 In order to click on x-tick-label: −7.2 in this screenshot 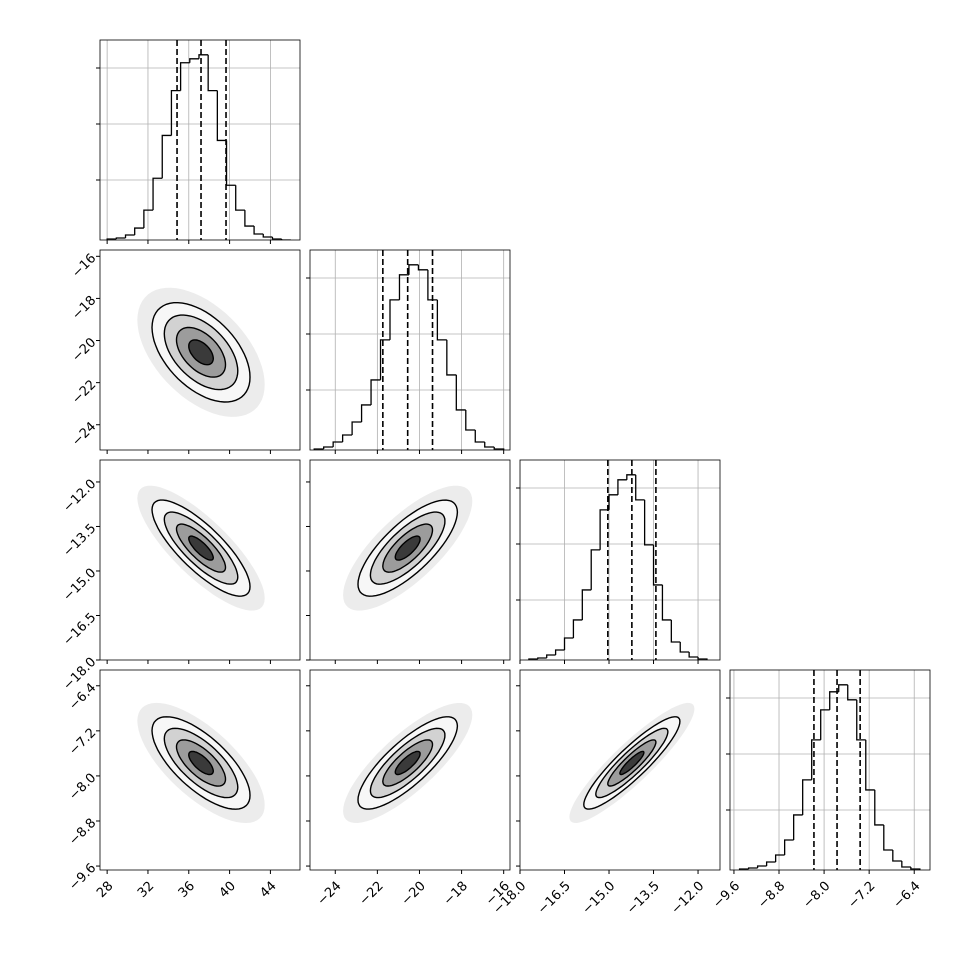, I will do `click(862, 895)`.